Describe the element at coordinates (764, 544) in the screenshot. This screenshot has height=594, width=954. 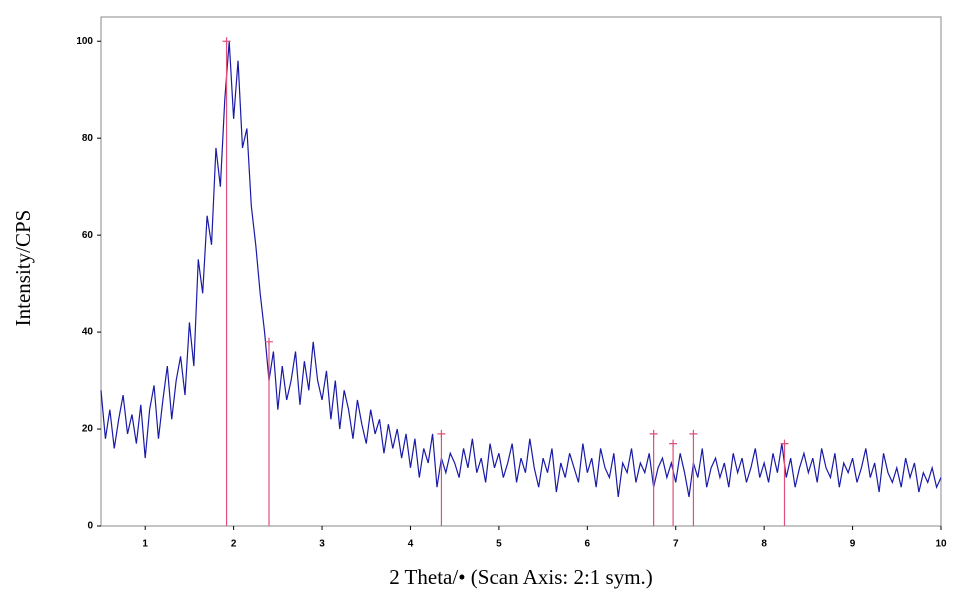
I see `x-tick-label: 8` at that location.